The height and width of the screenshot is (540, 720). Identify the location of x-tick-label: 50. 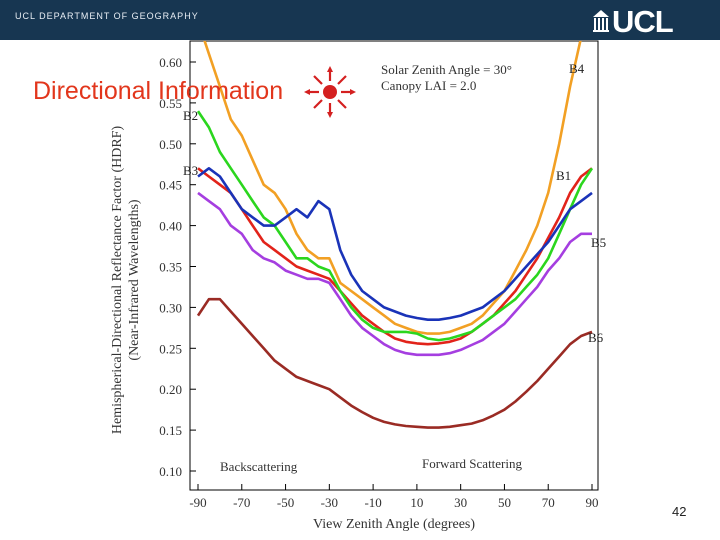
(504, 502).